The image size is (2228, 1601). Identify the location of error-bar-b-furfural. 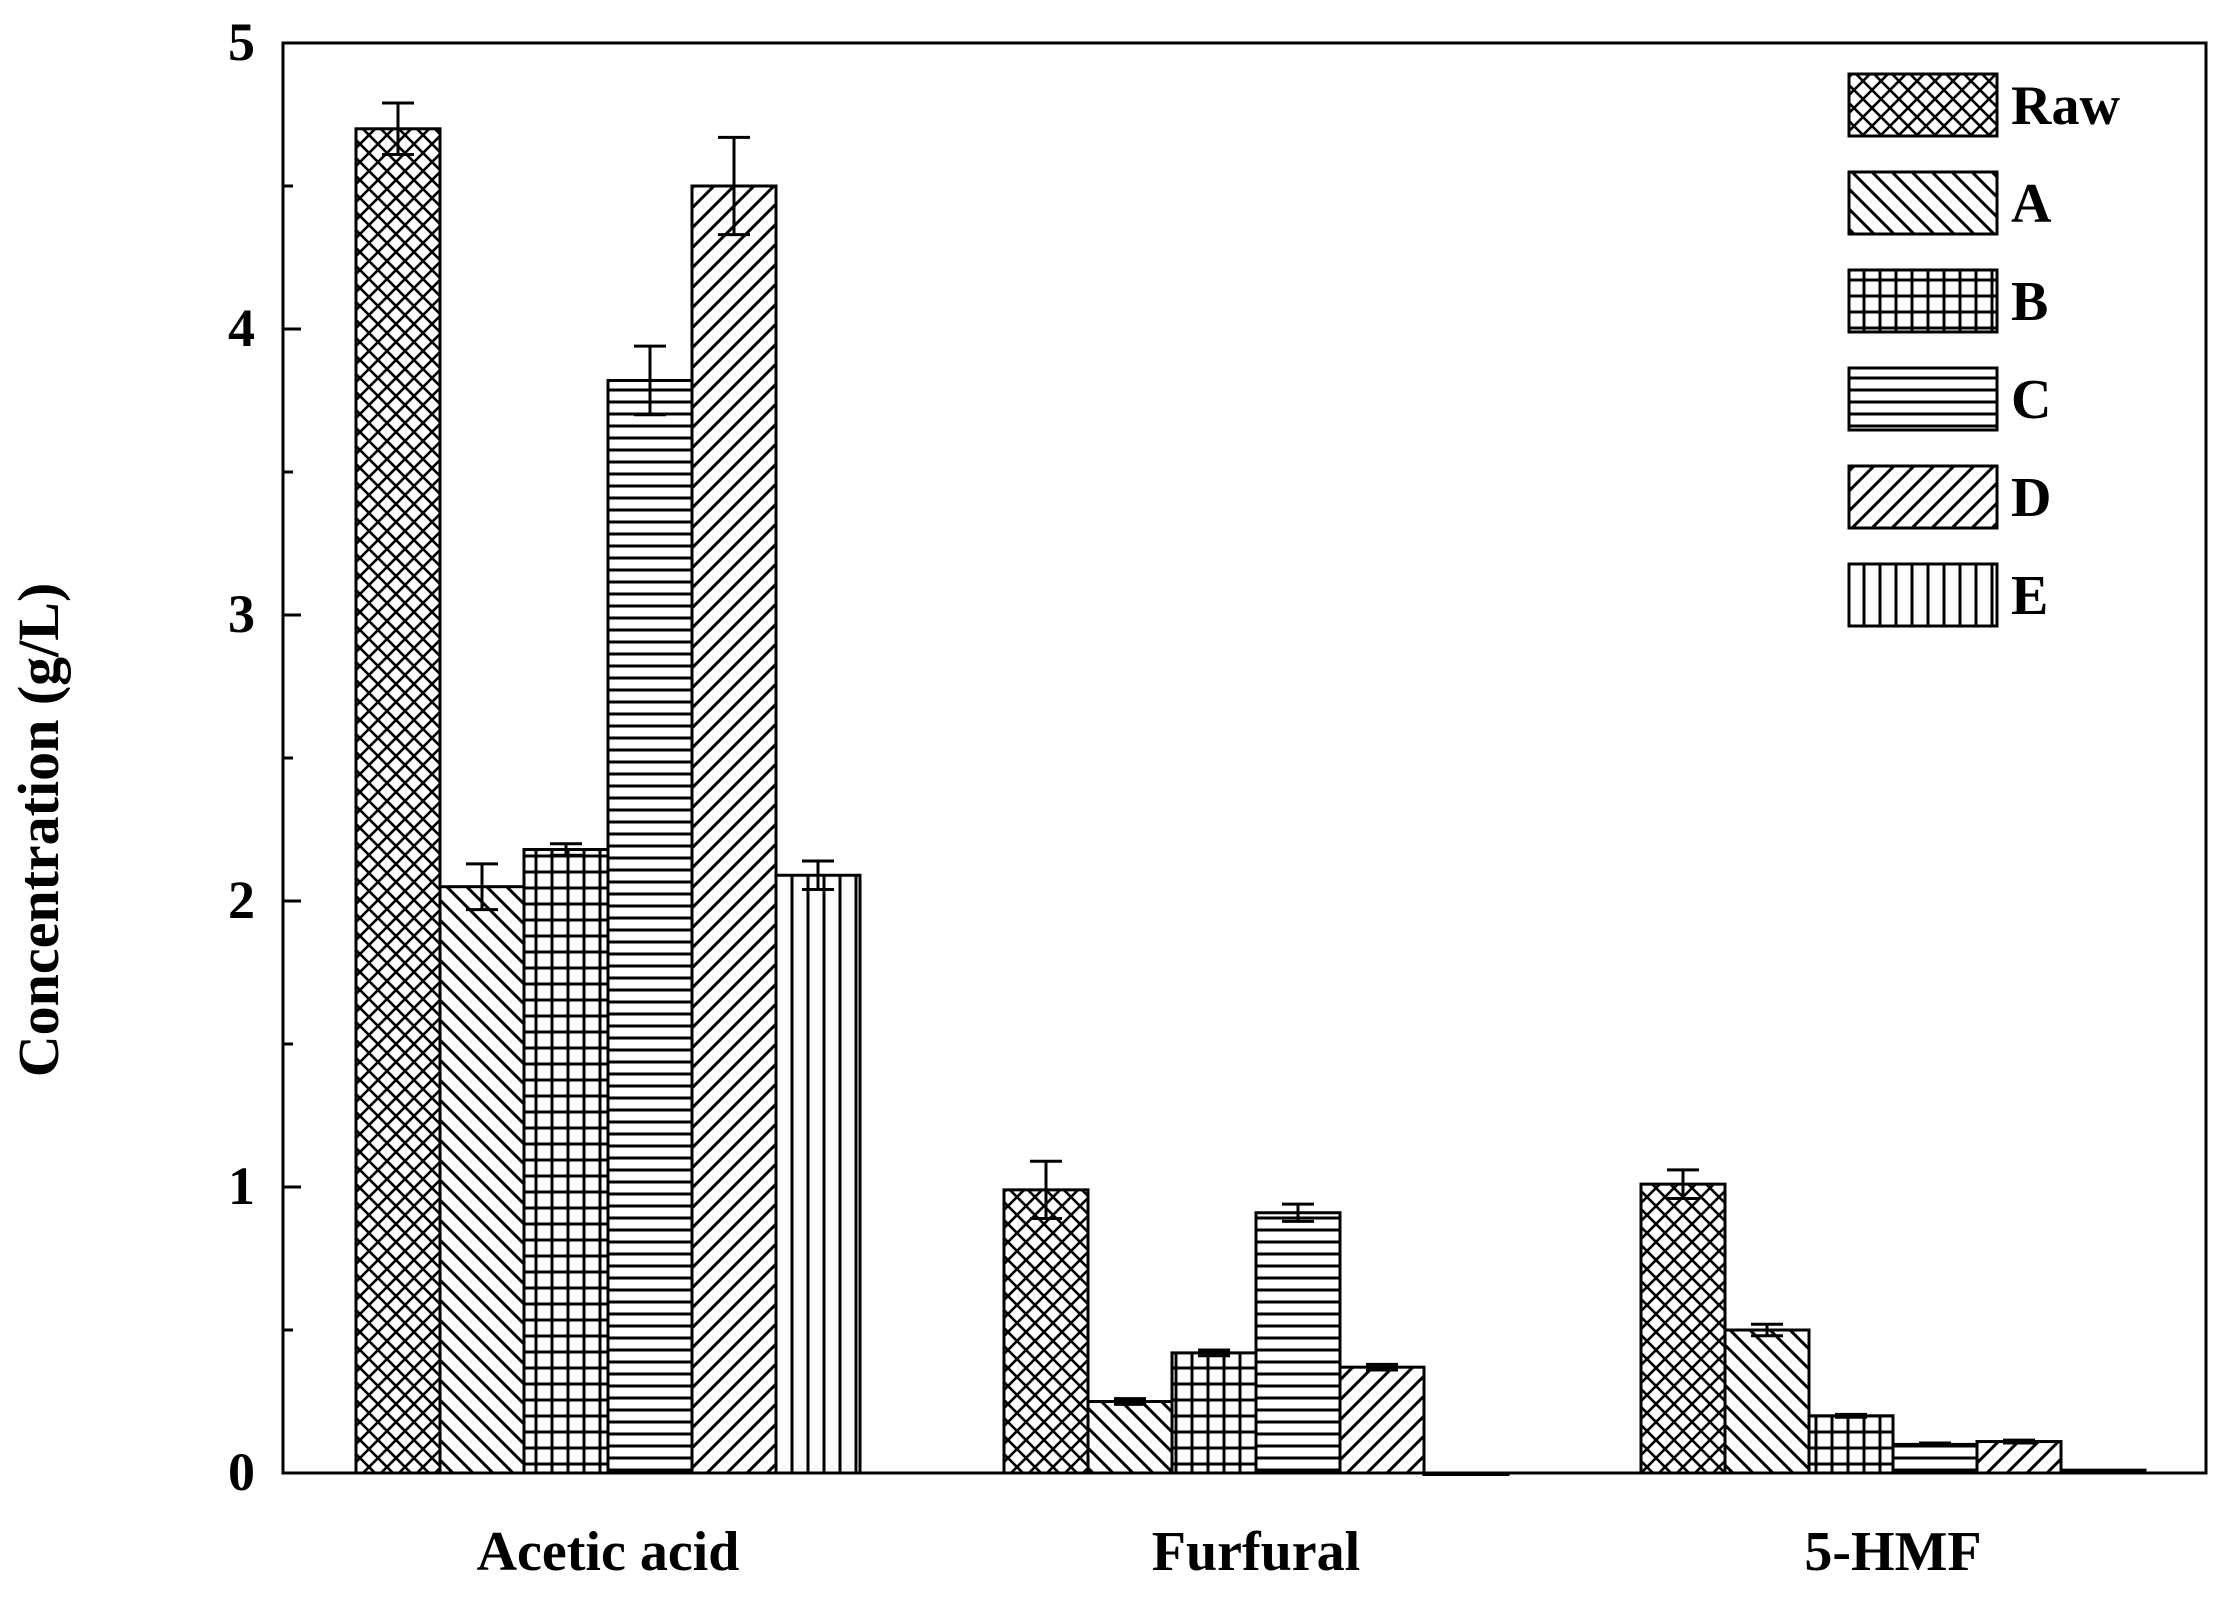
(1214, 1353).